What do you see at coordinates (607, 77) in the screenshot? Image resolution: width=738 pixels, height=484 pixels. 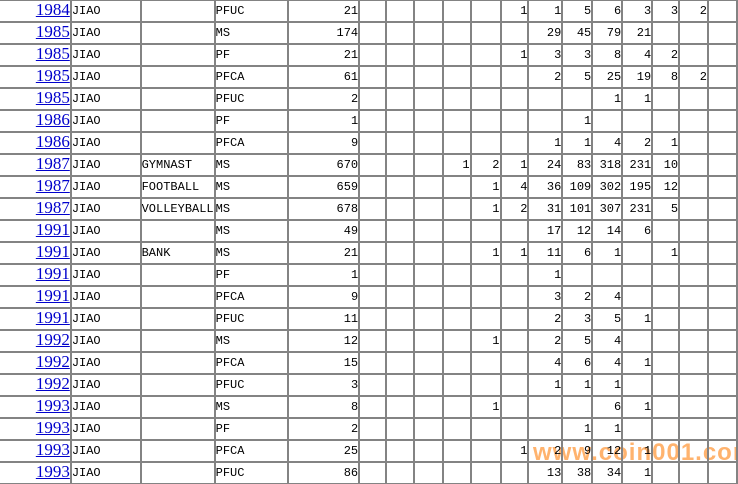 I see `grade-count-cell: 25` at bounding box center [607, 77].